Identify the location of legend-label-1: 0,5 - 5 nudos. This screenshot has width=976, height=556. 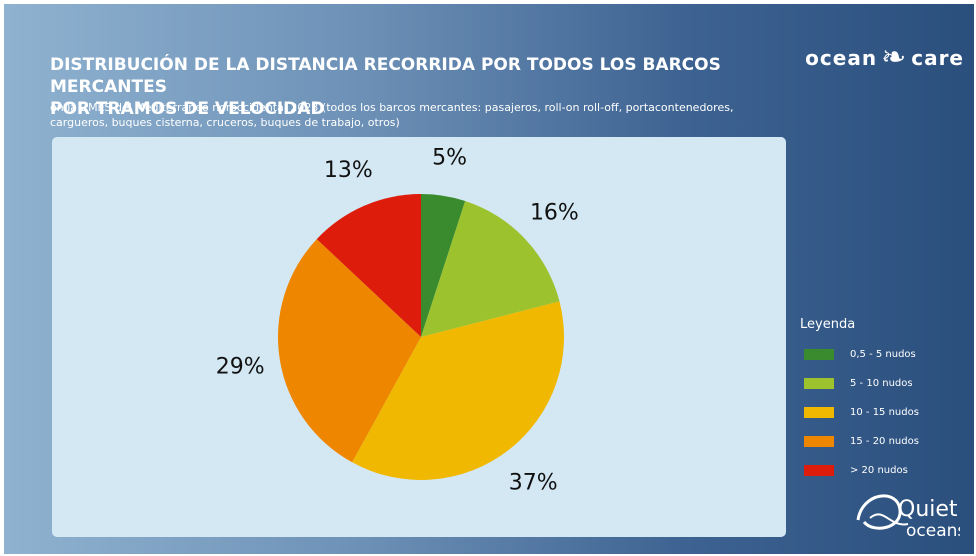
(883, 354).